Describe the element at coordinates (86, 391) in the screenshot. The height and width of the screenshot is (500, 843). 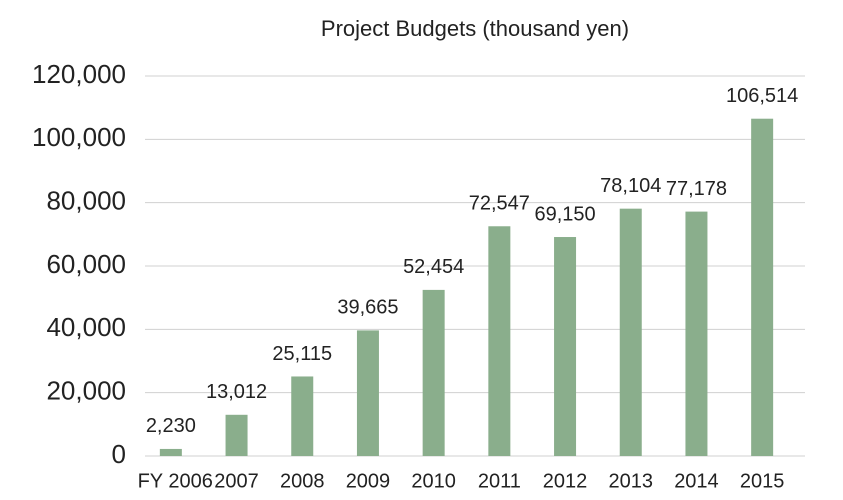
I see `y-tick-label: 20,000` at that location.